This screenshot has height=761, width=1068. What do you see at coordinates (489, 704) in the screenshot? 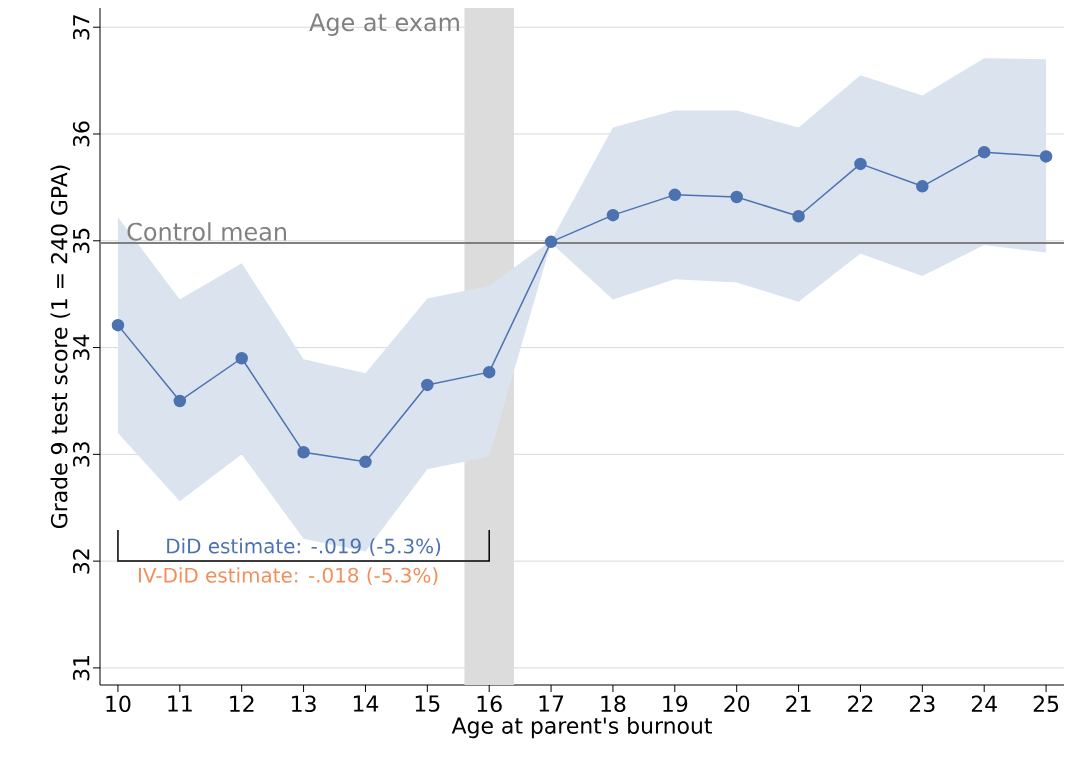
I see `x-tick-label: 16` at bounding box center [489, 704].